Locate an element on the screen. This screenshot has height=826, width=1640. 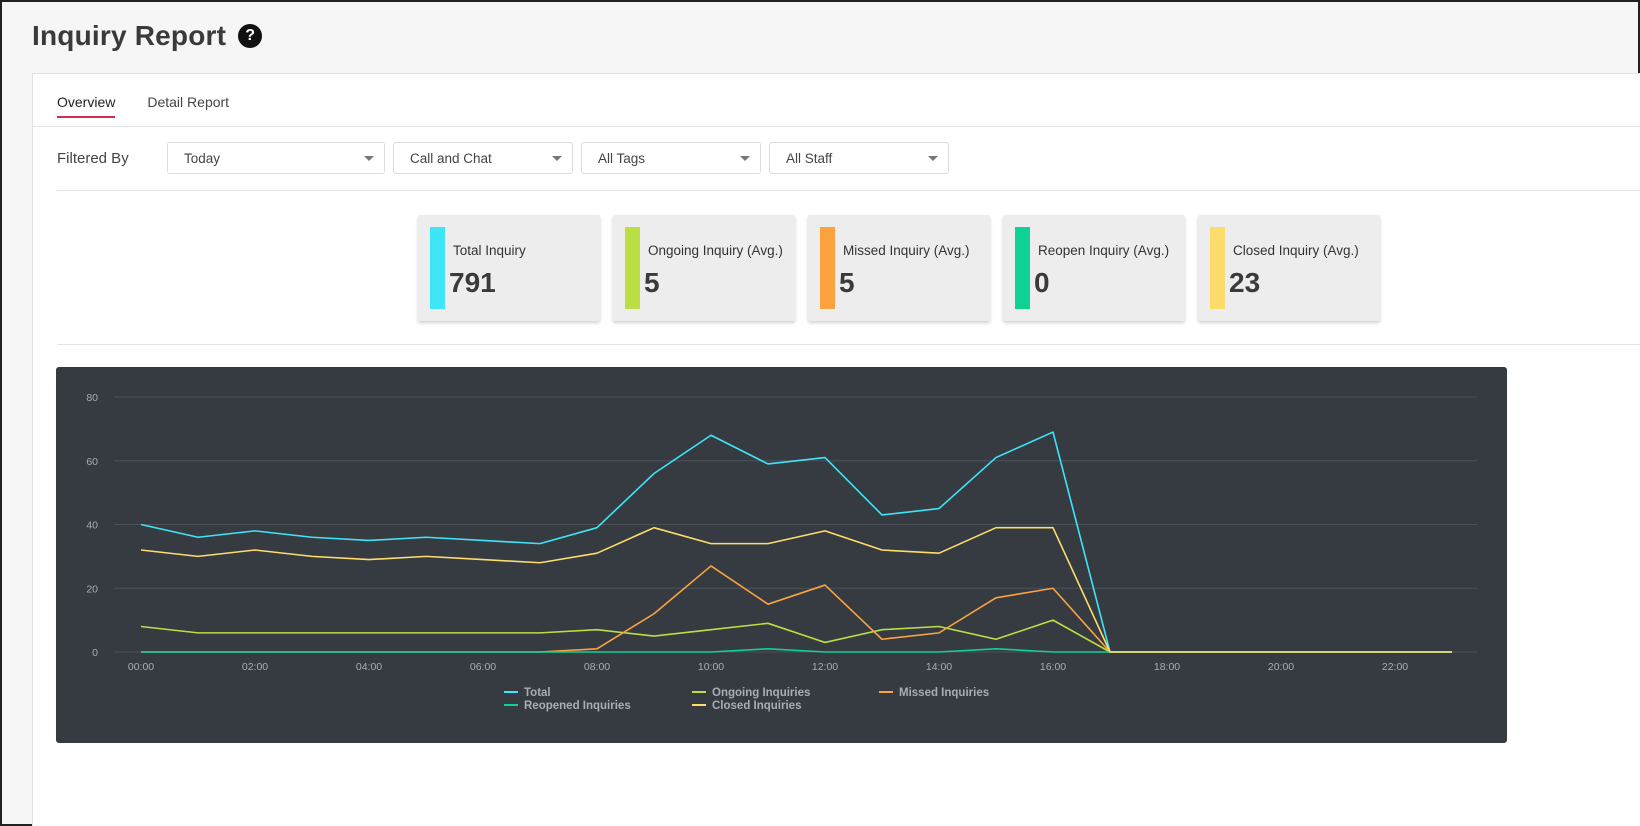
x-tick-label: 14:00 is located at coordinates (939, 667).